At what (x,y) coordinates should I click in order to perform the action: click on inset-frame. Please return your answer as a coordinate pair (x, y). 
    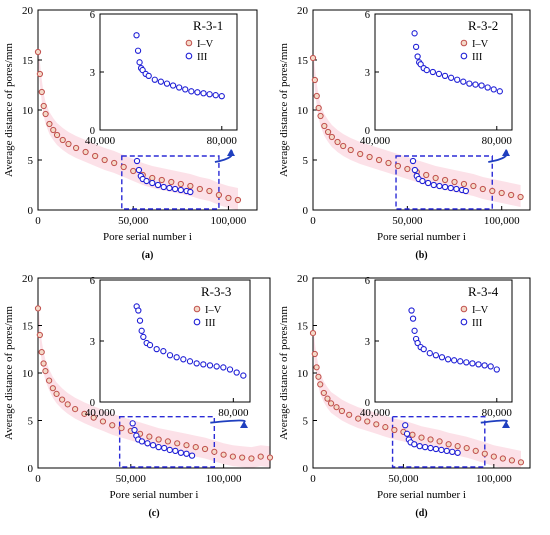
    Looking at the image, I should click on (175, 341).